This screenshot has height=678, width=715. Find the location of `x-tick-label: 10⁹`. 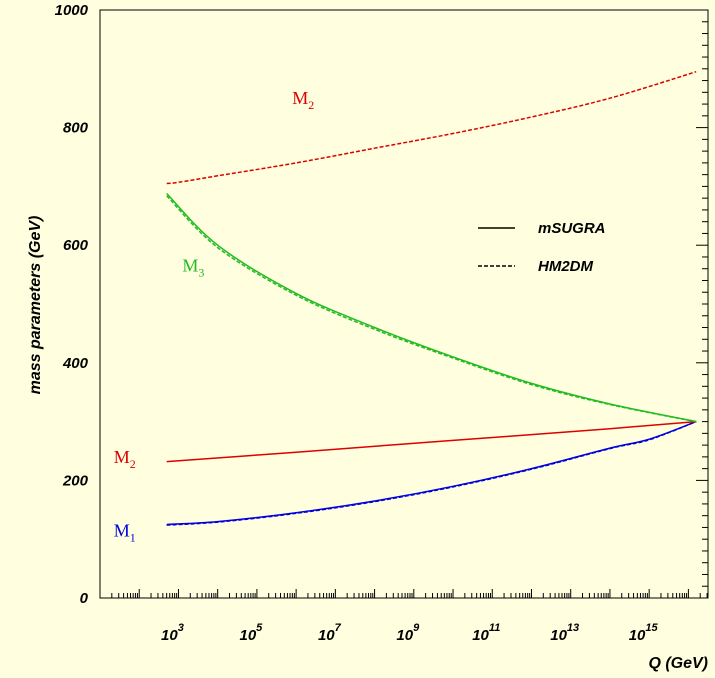

x-tick-label: 10⁹ is located at coordinates (408, 633).